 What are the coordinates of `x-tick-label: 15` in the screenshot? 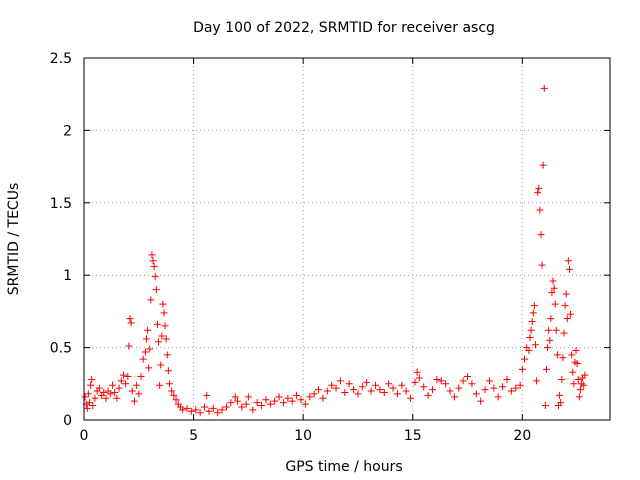 It's located at (413, 436).